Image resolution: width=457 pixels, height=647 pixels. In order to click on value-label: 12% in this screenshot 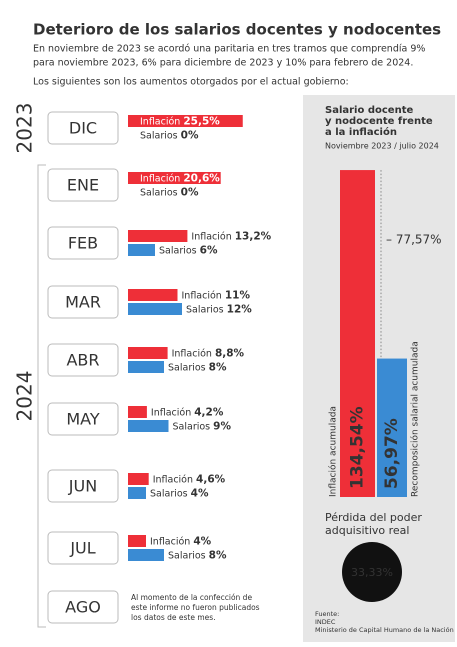, I will do `click(240, 310)`.